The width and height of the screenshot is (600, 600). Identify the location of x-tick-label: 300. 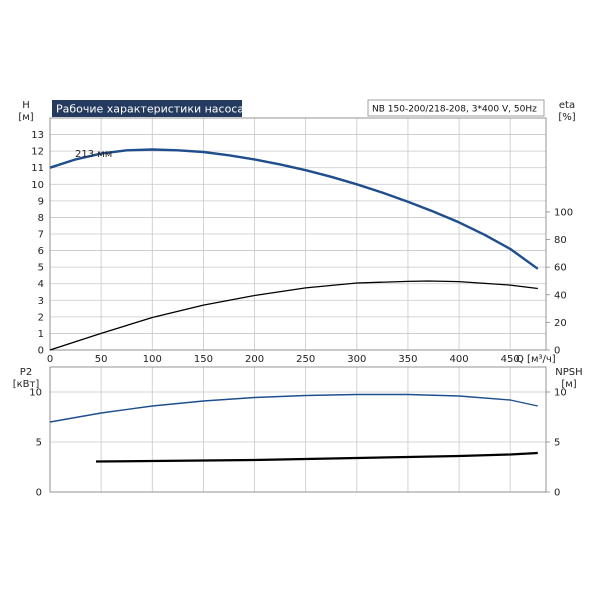
(356, 359).